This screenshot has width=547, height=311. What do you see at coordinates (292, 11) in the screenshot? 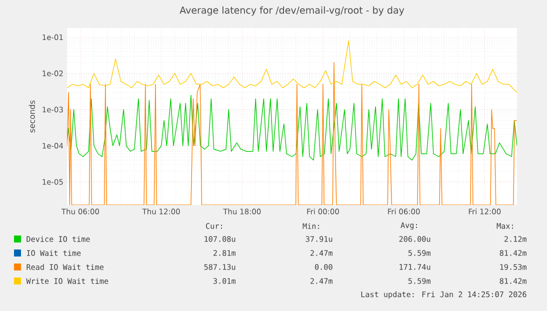
I see `chart-title: Average latency for /dev/email-vg/root - by day` at bounding box center [292, 11].